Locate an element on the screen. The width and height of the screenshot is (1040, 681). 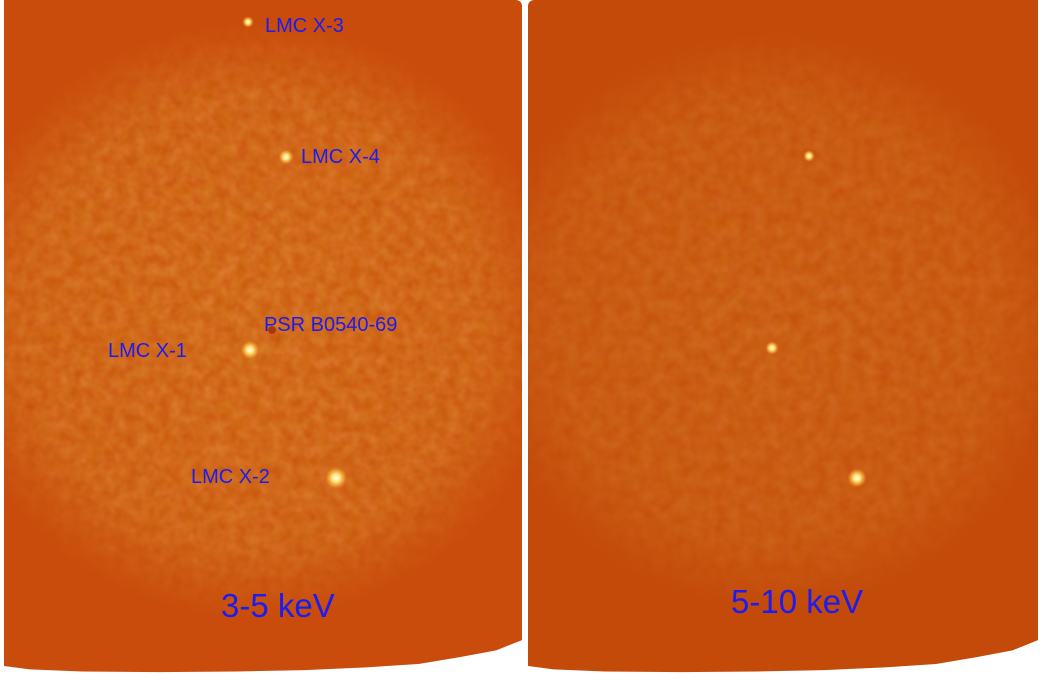
label-lmc-x1: LMC X-1 is located at coordinates (147, 351).